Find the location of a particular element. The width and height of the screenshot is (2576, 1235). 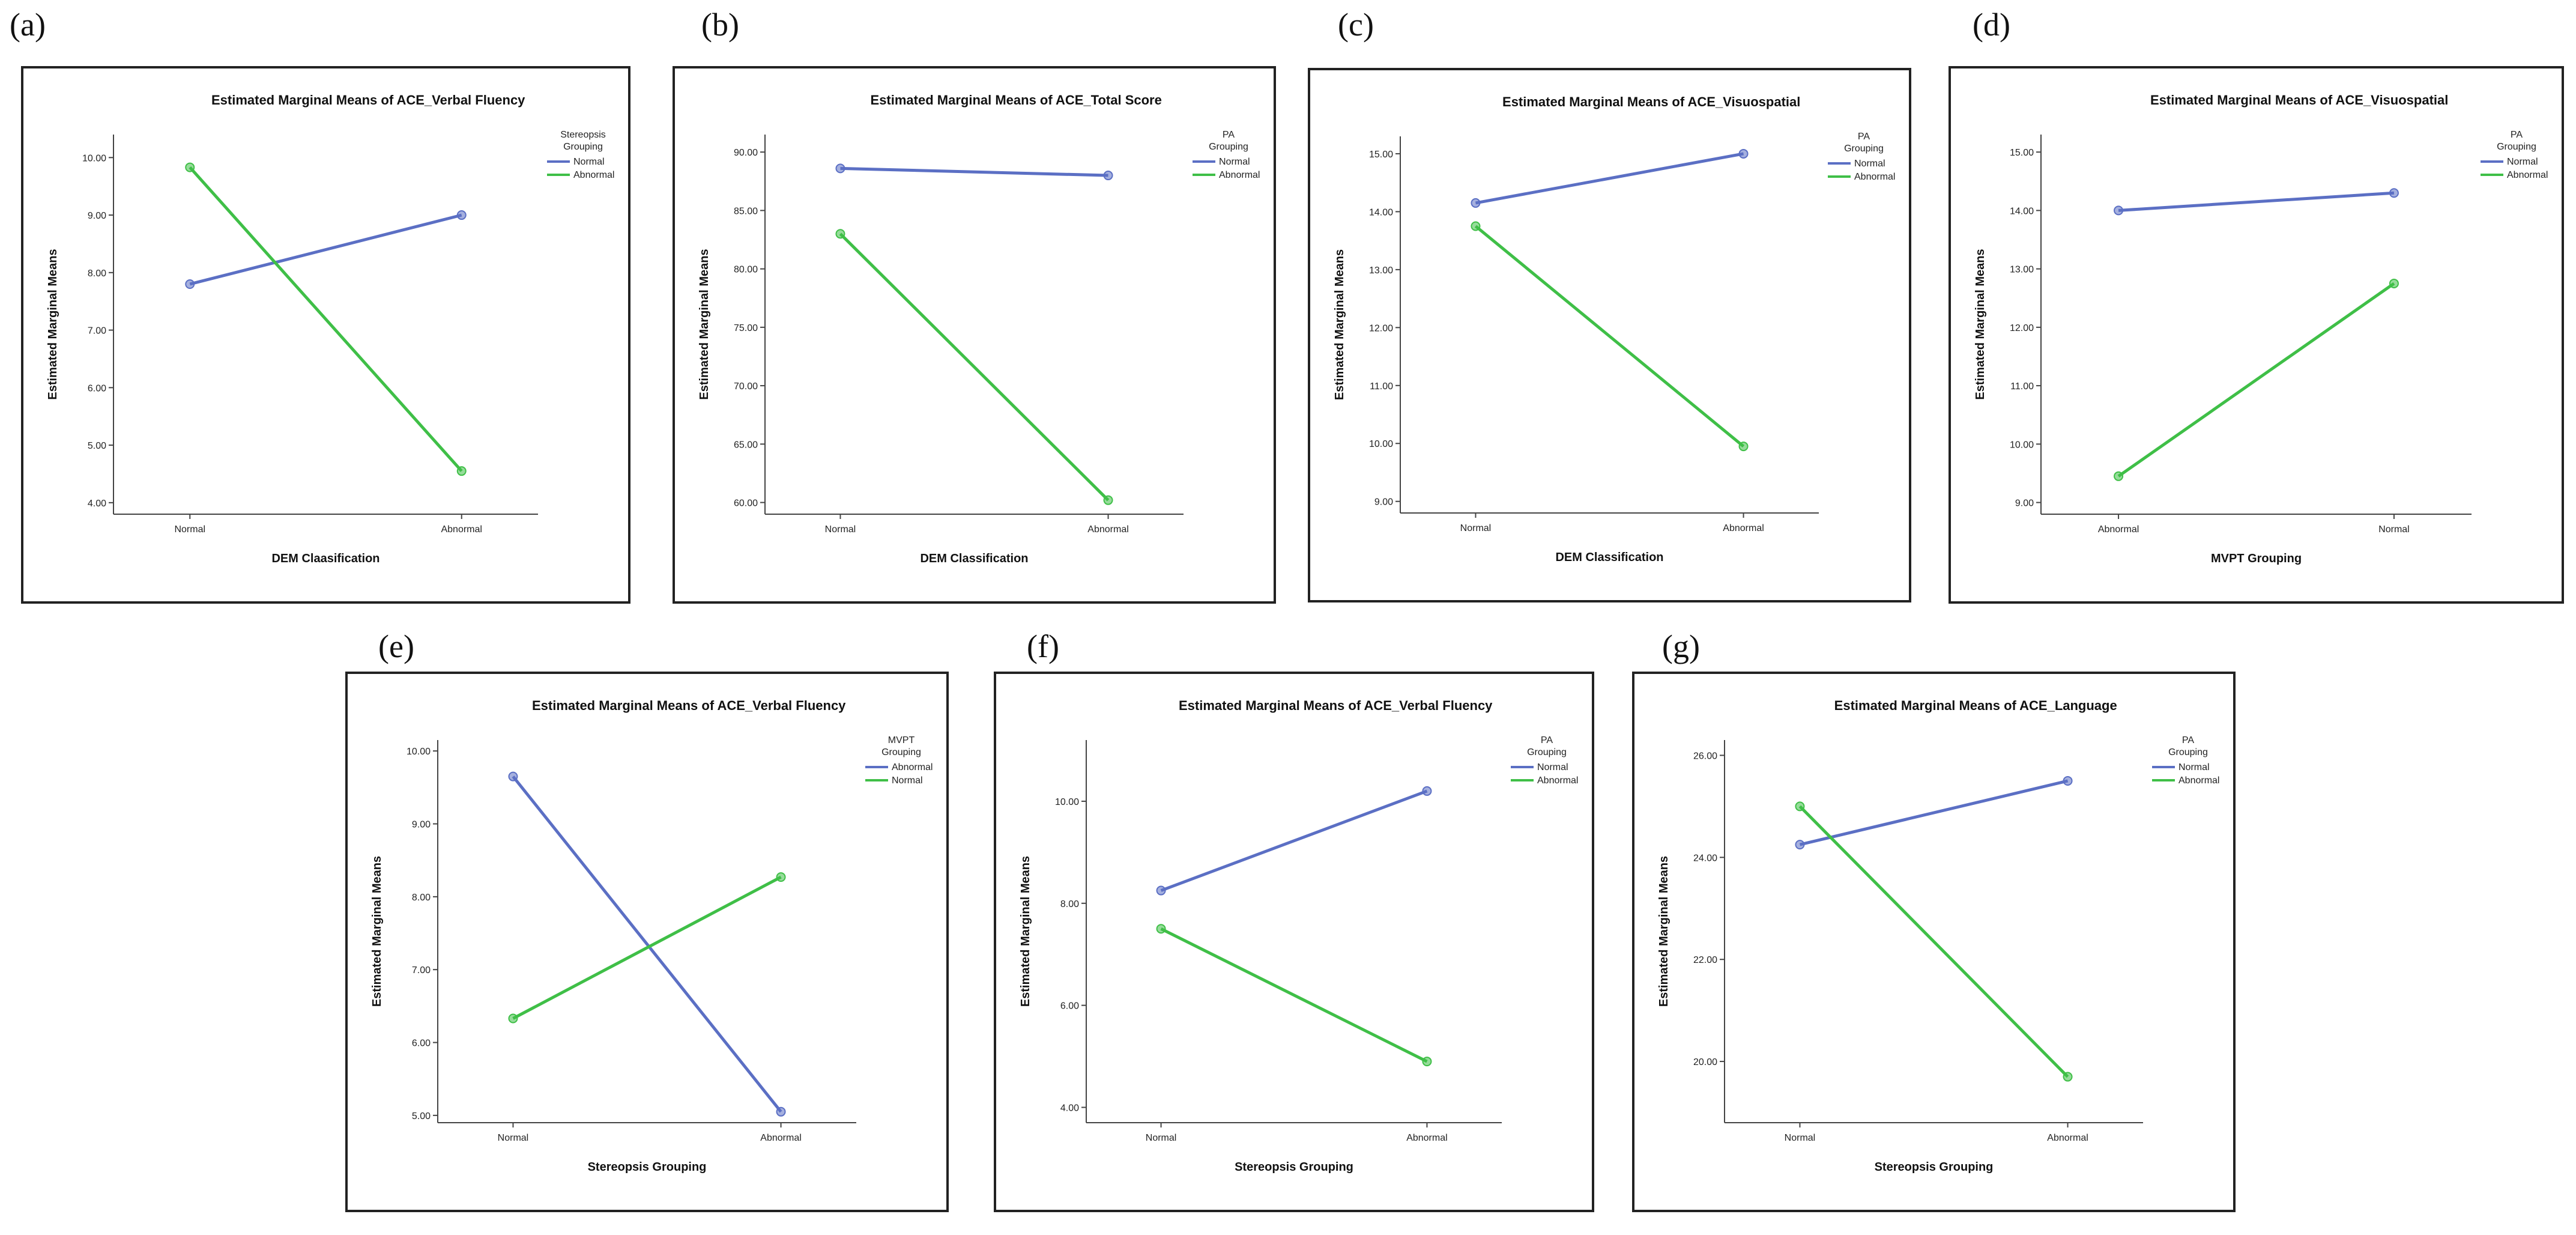

y-tick-label: 12.00 is located at coordinates (2022, 328).